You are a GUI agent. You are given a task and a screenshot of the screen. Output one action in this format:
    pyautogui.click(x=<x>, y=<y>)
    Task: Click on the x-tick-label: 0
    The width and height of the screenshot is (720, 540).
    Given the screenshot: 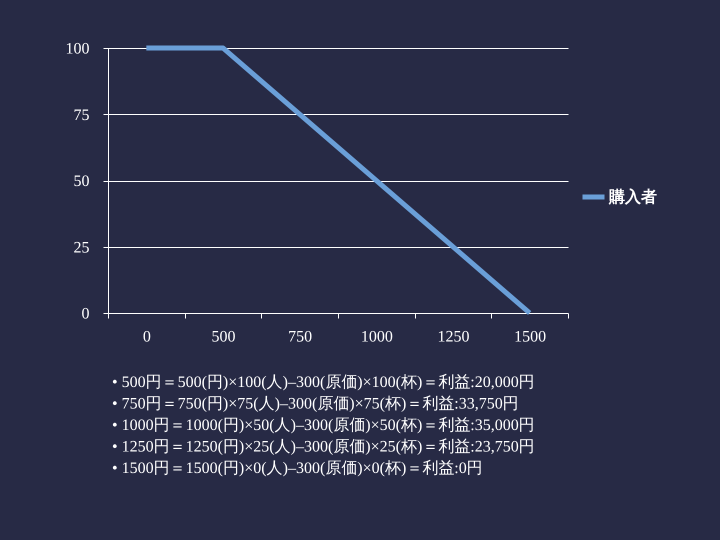 What is the action you would take?
    pyautogui.click(x=146, y=337)
    